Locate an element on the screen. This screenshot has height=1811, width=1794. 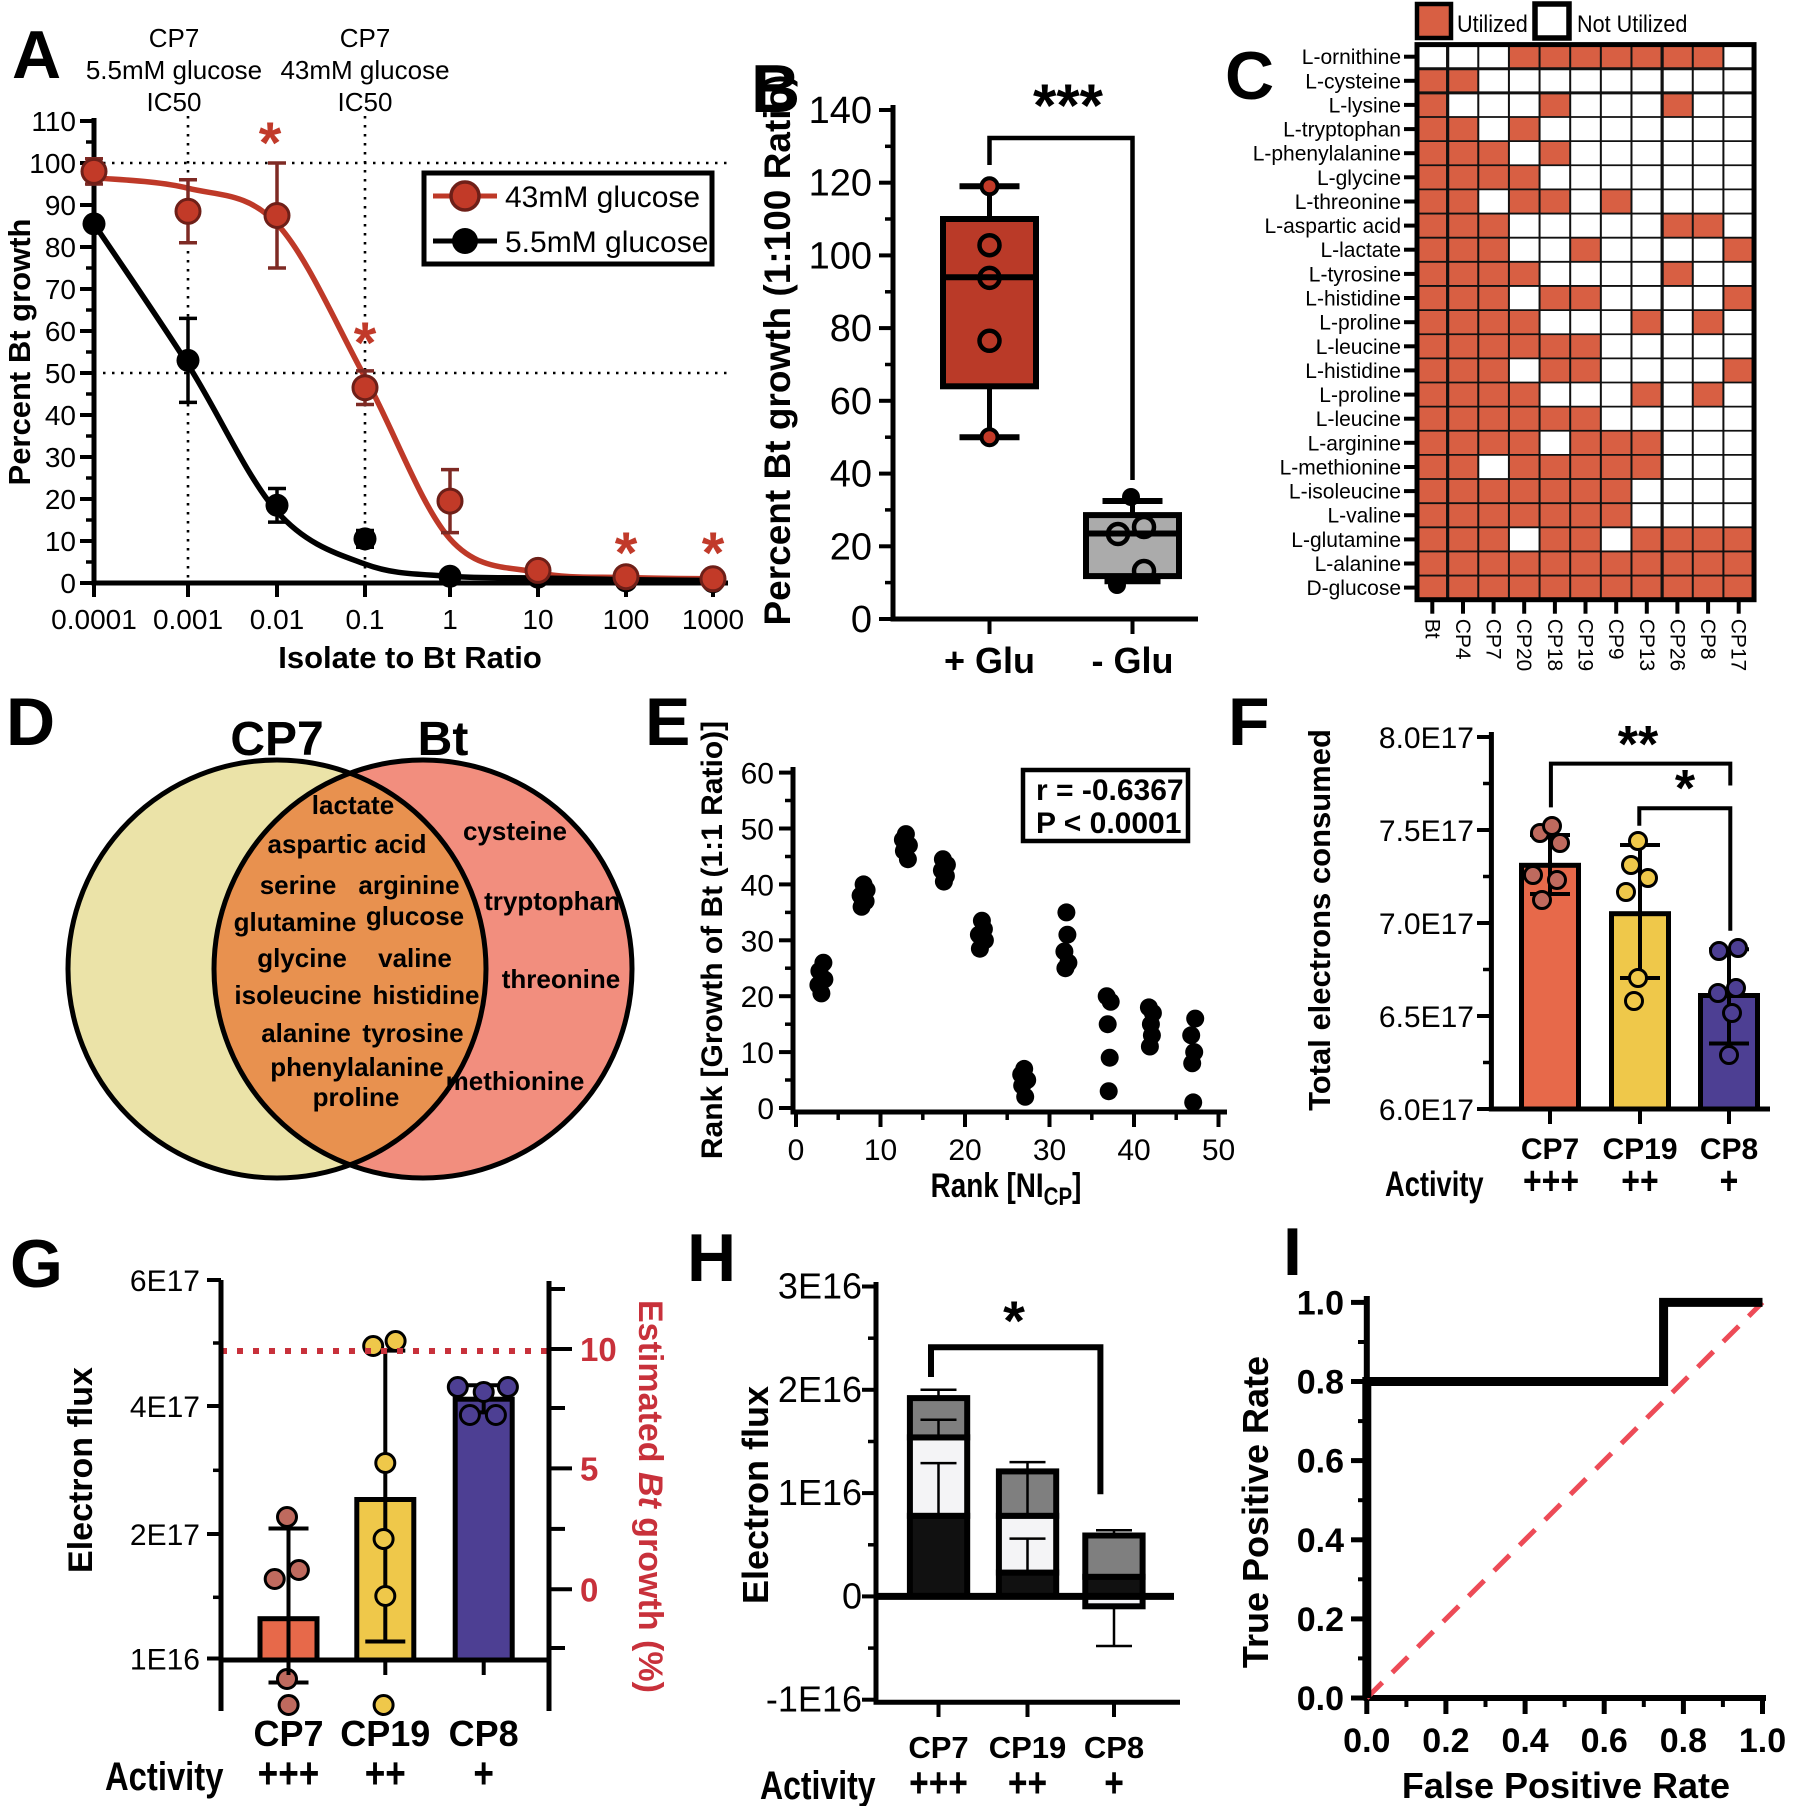
svg-text: tryptophan is located at coordinates (552, 901).